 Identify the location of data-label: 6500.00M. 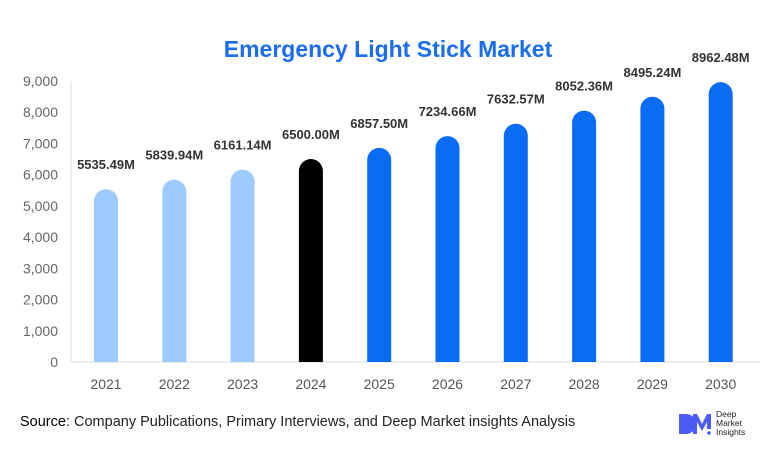
(311, 134).